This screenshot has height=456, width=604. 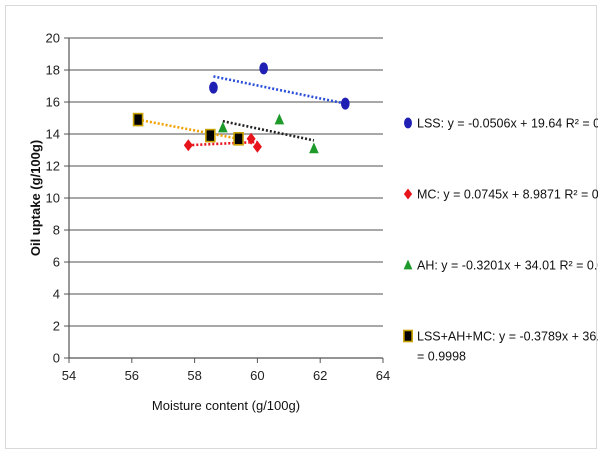 What do you see at coordinates (35, 198) in the screenshot?
I see `y-axis-title: Oil uptake (g/100g)` at bounding box center [35, 198].